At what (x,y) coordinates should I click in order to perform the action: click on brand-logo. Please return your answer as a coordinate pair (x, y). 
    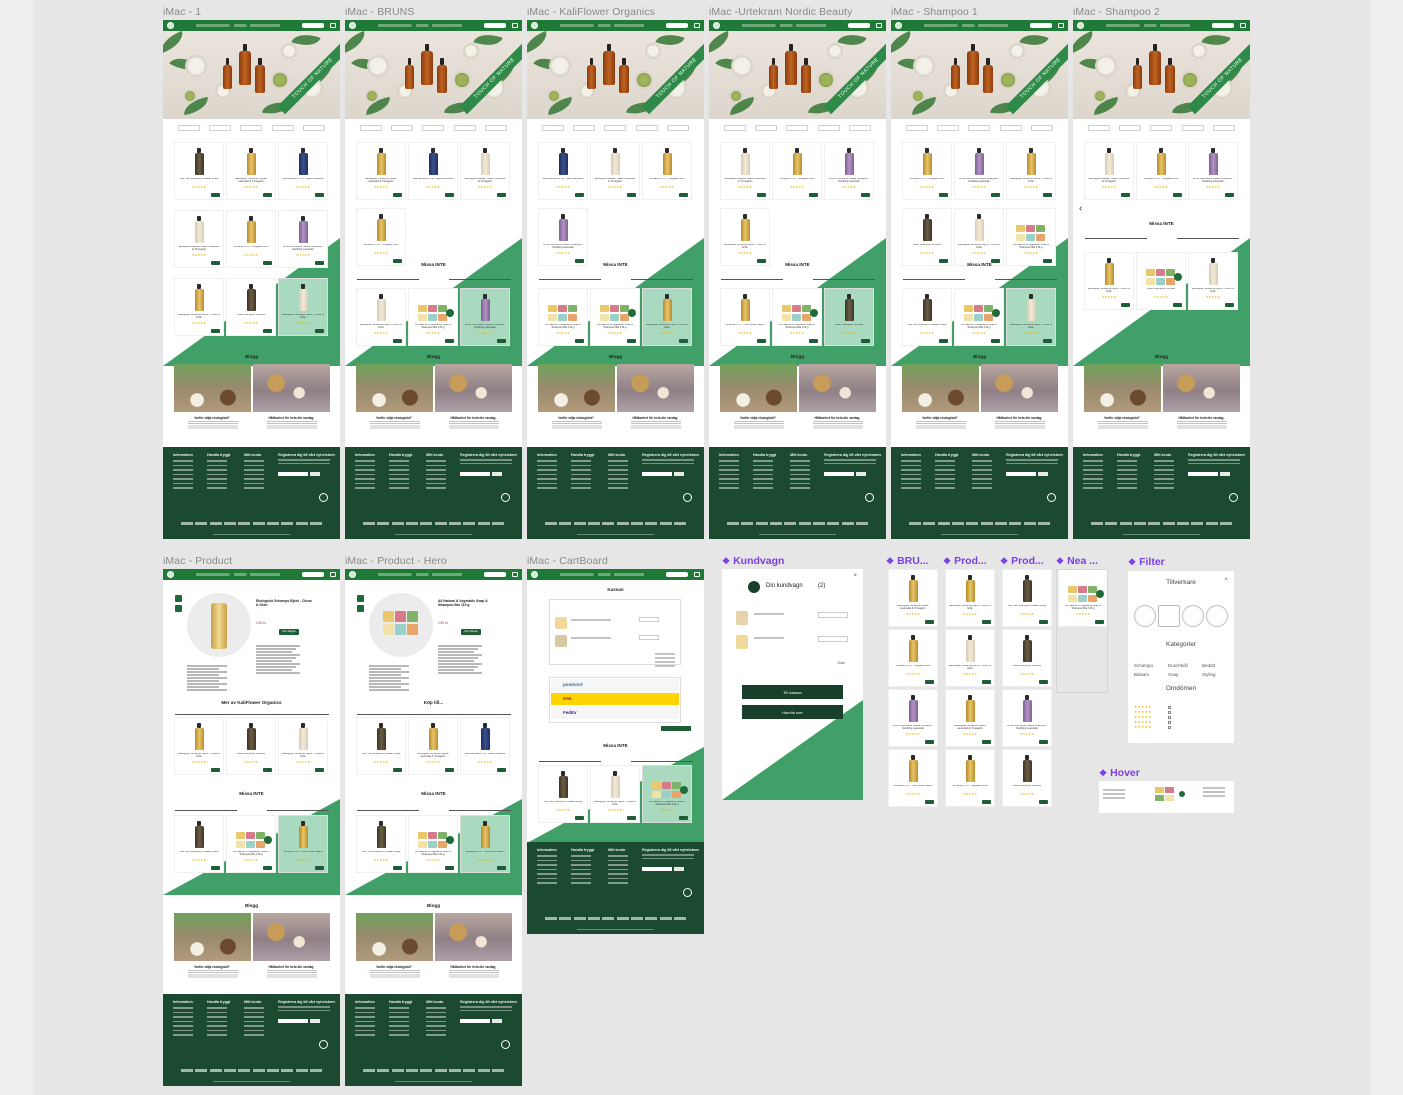
    Looking at the image, I should click on (1169, 616).